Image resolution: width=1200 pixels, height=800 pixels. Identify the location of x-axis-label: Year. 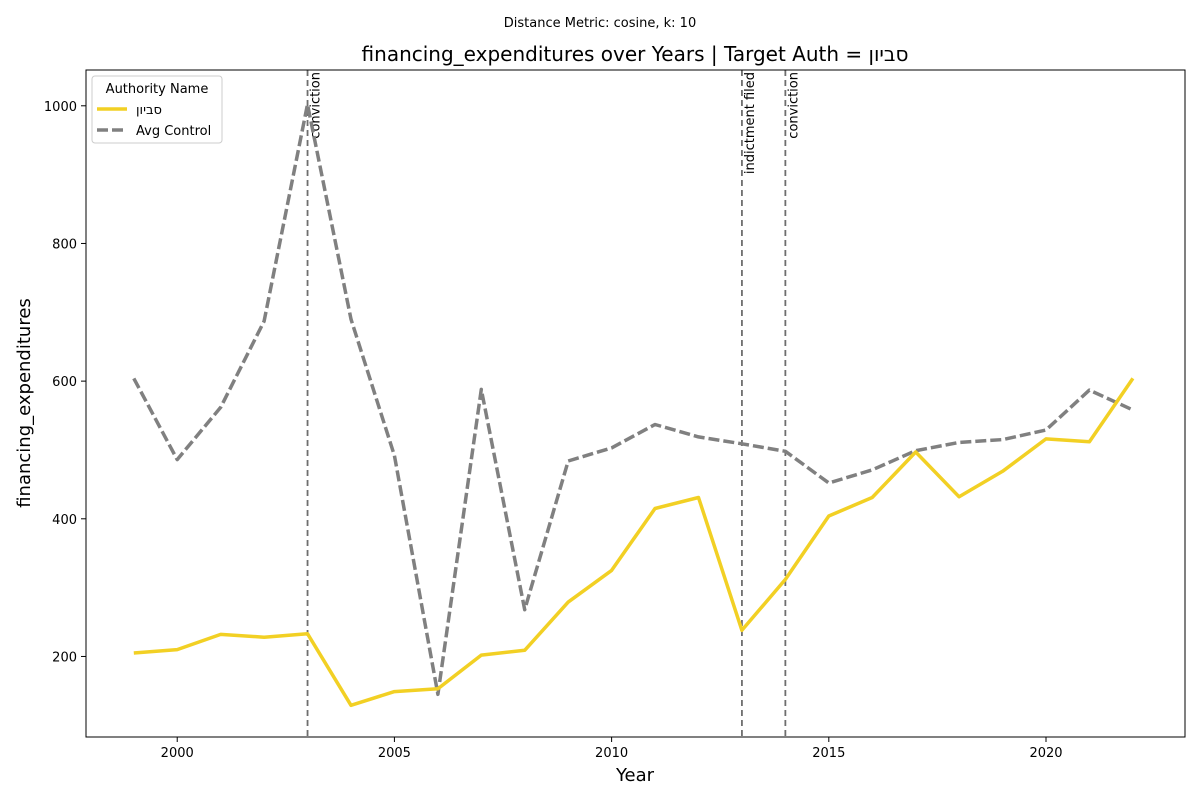
(635, 775).